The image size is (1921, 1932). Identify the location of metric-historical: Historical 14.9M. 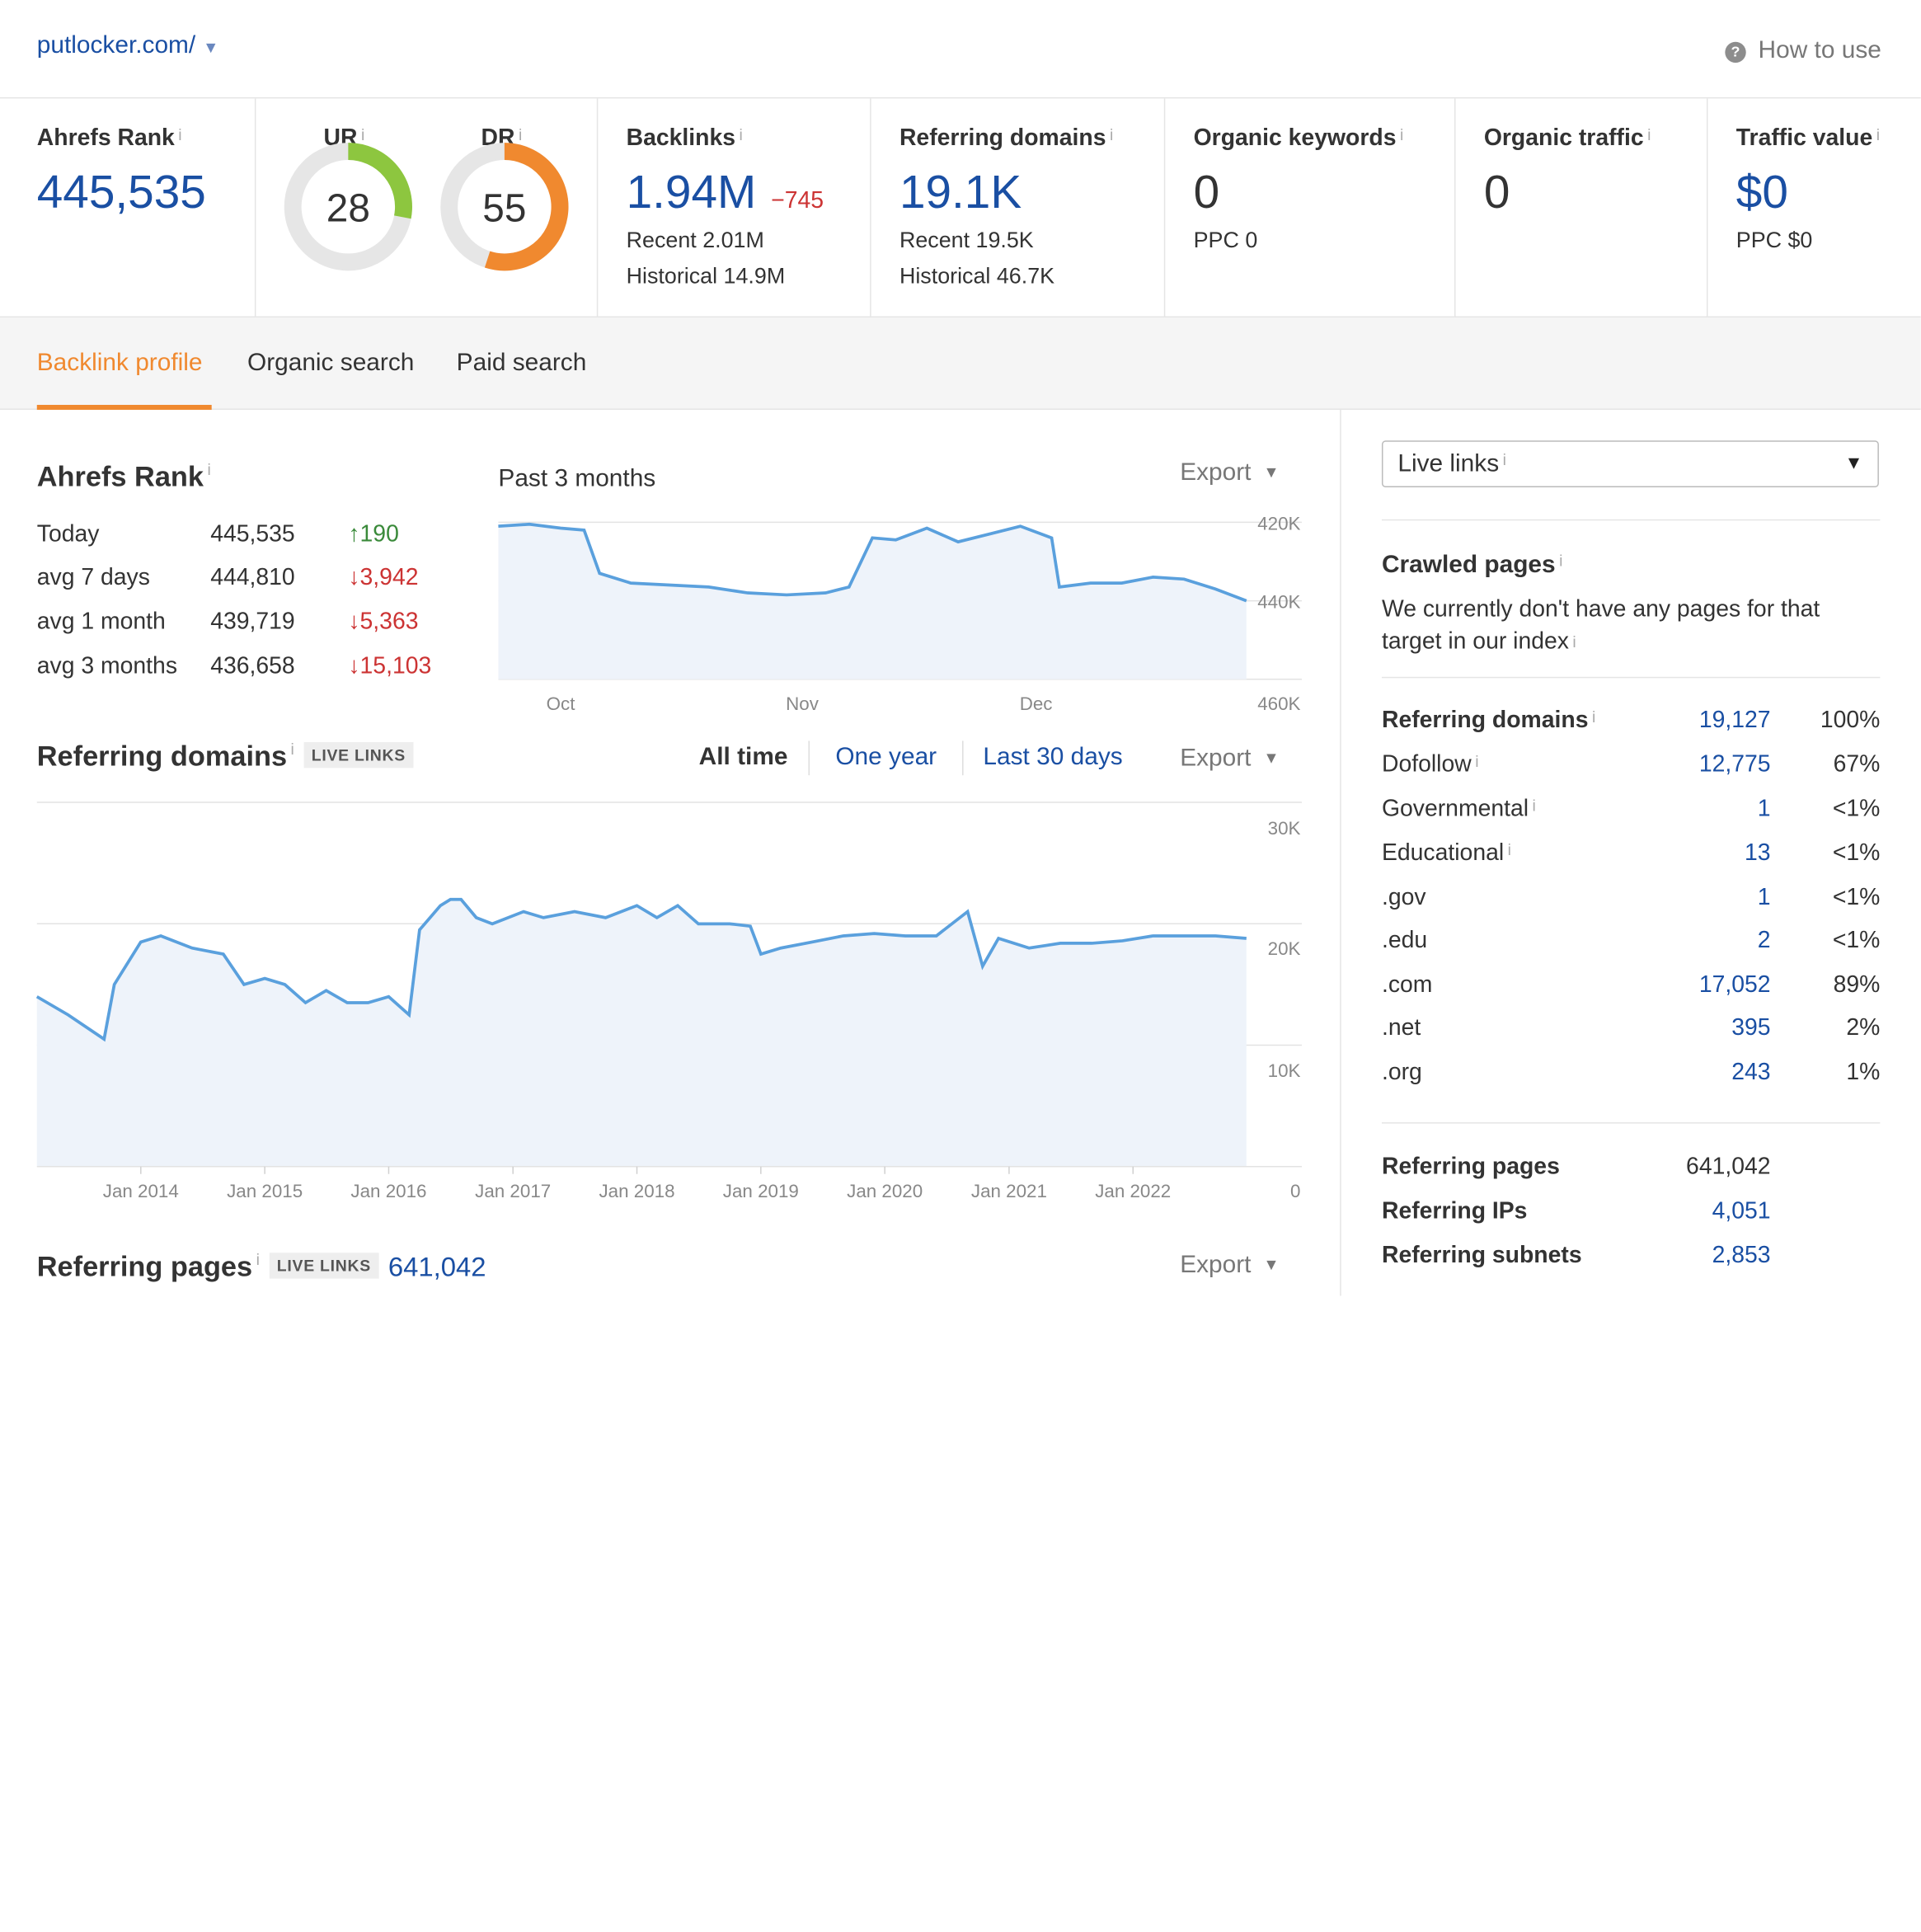
(706, 276).